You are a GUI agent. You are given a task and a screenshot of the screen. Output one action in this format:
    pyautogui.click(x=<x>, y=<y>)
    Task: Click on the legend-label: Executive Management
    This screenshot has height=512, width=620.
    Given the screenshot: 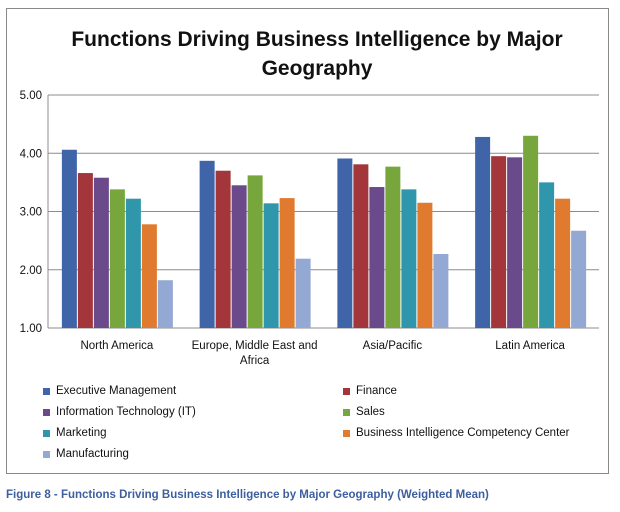 What is the action you would take?
    pyautogui.click(x=116, y=391)
    